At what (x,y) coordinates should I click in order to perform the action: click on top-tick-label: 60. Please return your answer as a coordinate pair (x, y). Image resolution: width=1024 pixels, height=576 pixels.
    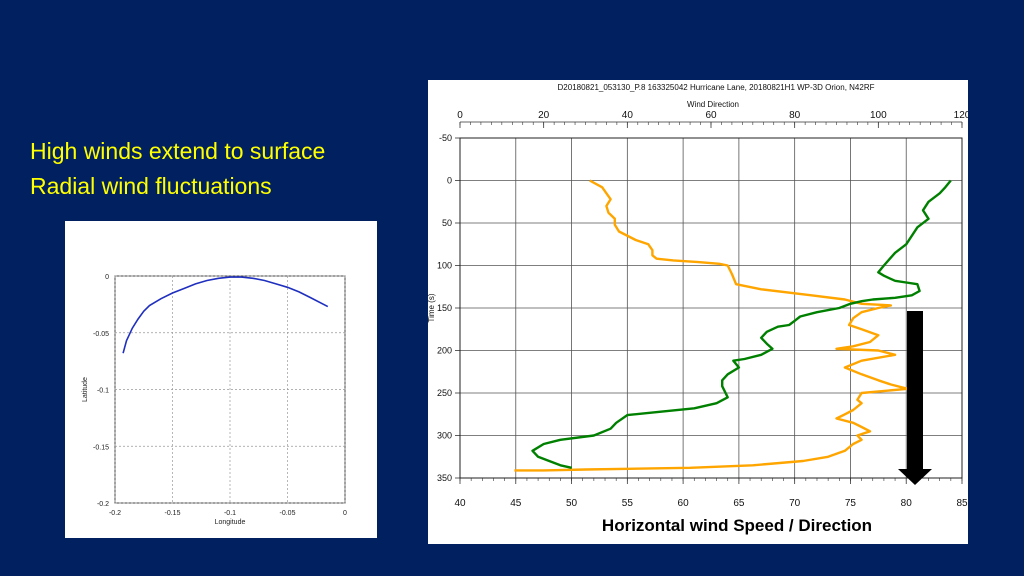
    Looking at the image, I should click on (711, 115).